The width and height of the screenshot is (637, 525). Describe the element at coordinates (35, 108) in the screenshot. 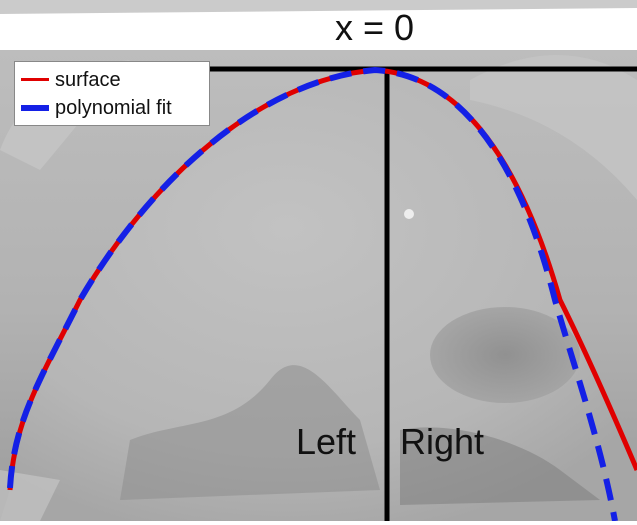

I see `legend-swatch-fit` at that location.